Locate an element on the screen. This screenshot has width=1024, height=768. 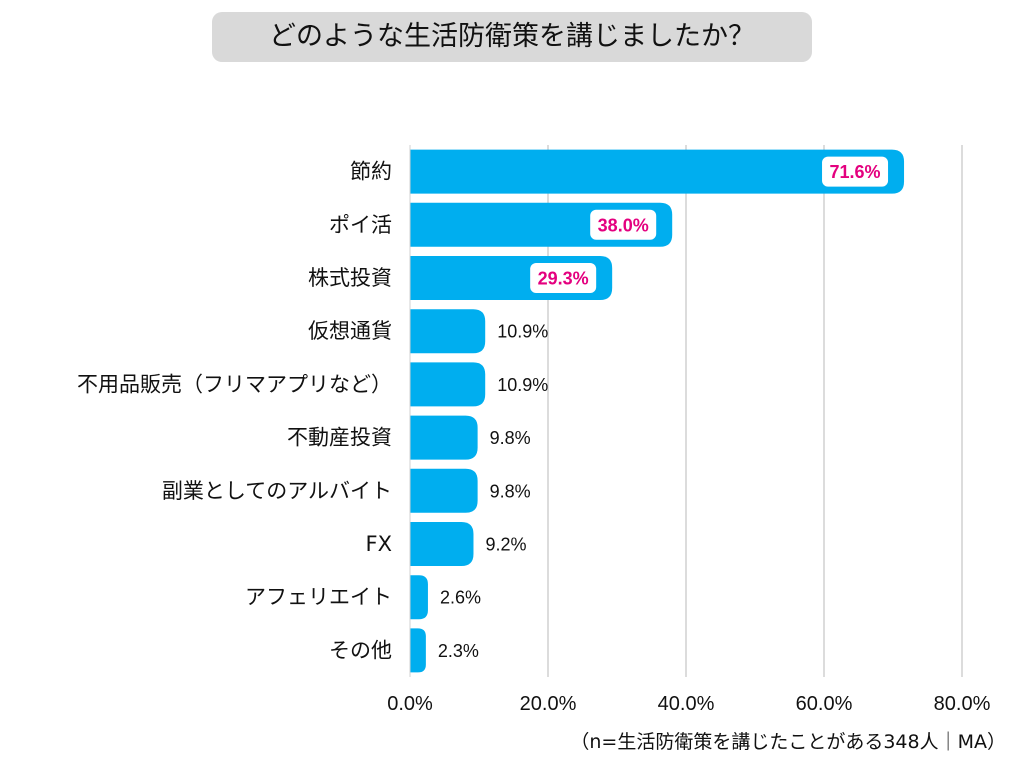
x-tick-label: 40.0% is located at coordinates (686, 704).